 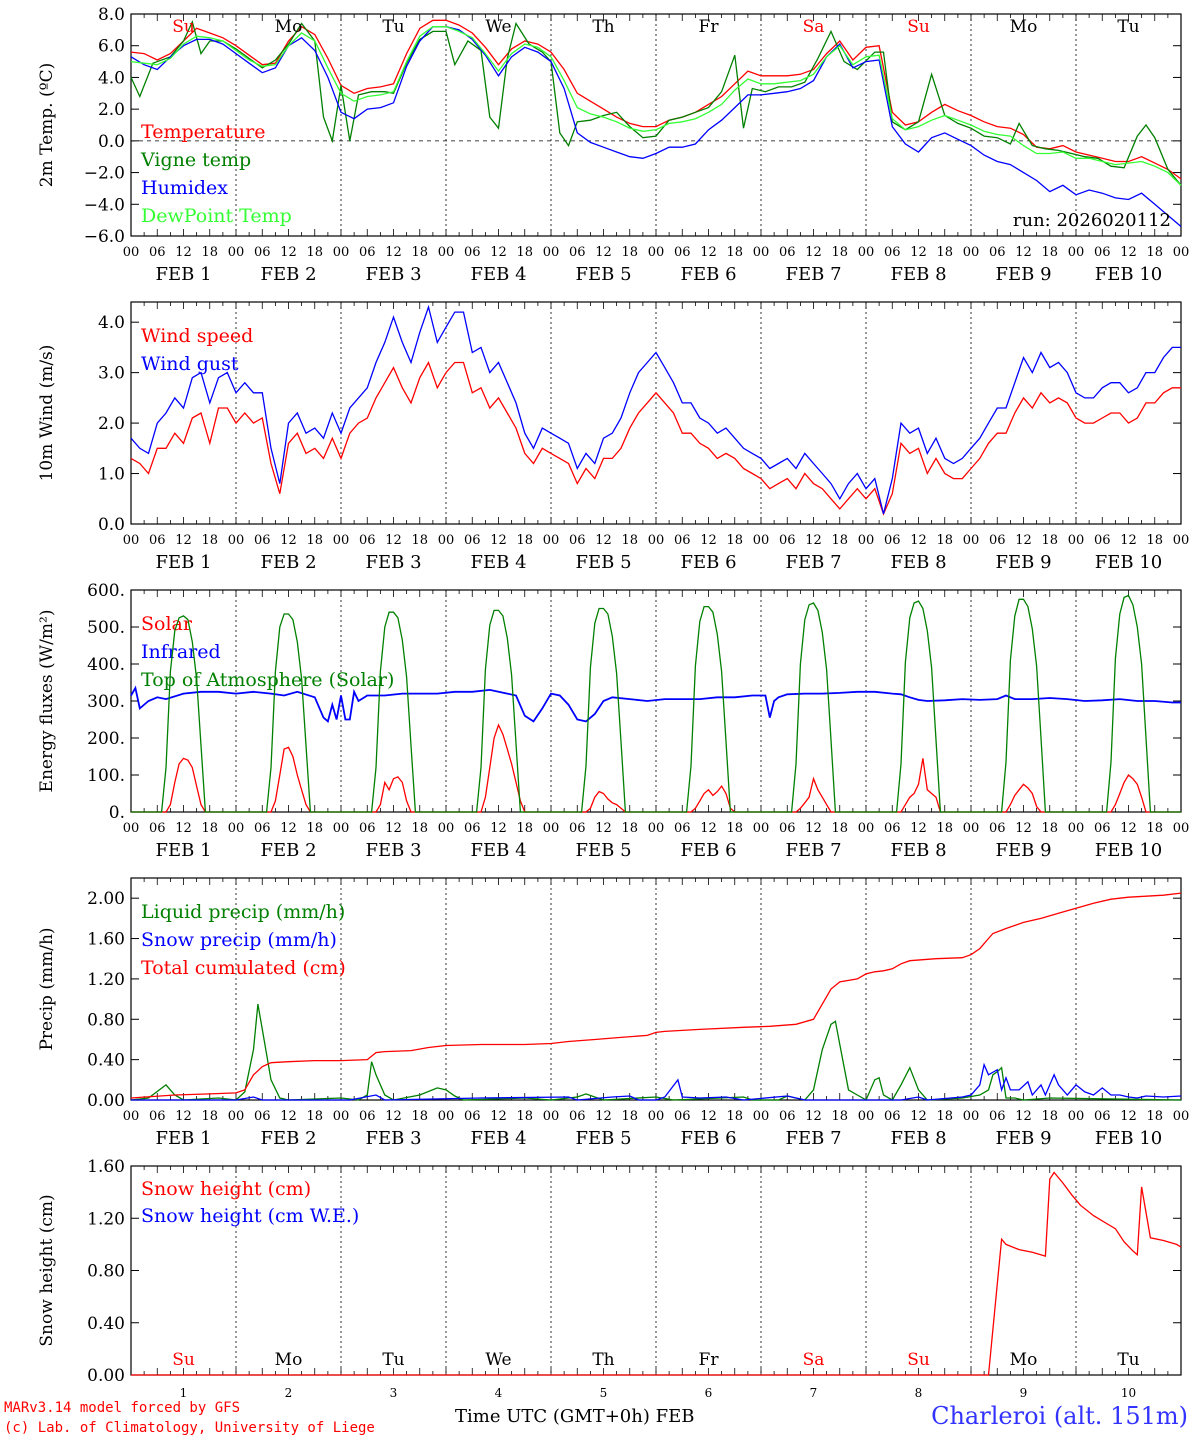 I want to click on y-tick-label: 0.80, so click(x=106, y=1020).